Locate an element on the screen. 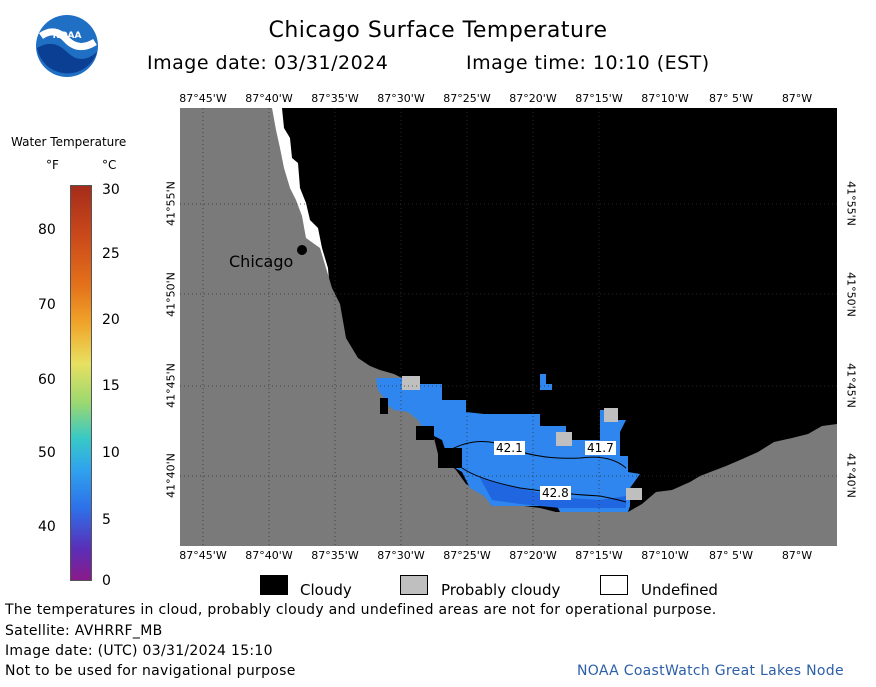 This screenshot has height=687, width=876. key-undefined-swatch is located at coordinates (614, 585).